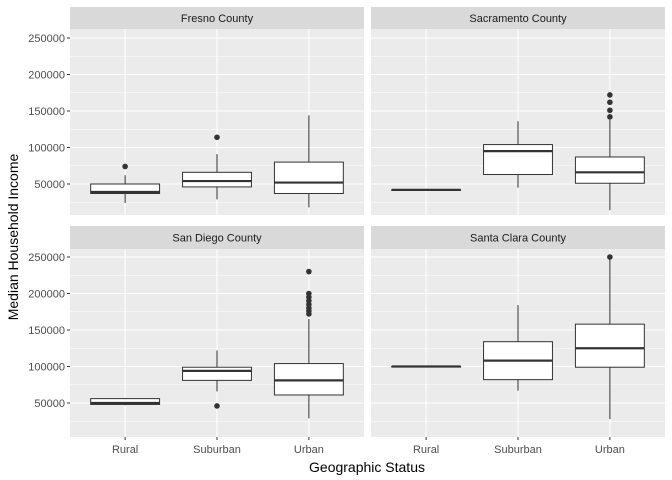 The height and width of the screenshot is (480, 672). I want to click on facet-strip-label: Fresno County, so click(217, 19).